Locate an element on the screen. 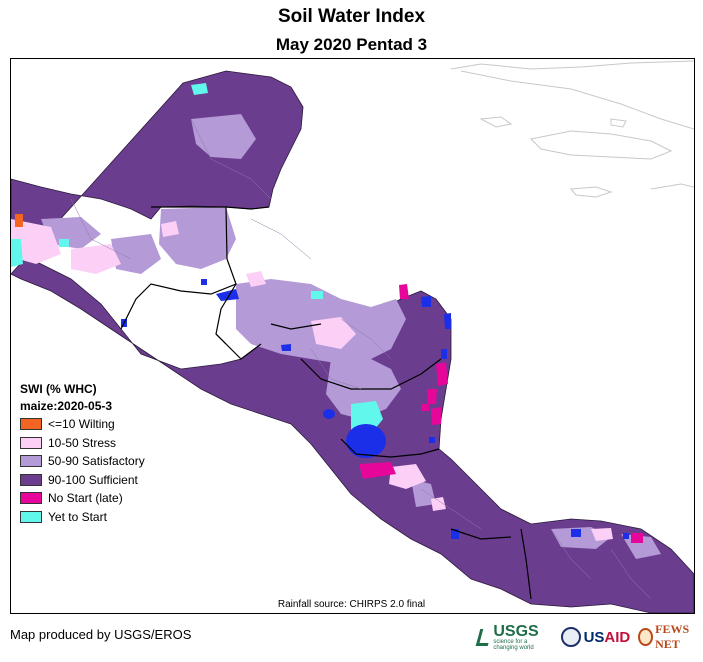 The height and width of the screenshot is (662, 703). usaid-aid-text: AID is located at coordinates (617, 637).